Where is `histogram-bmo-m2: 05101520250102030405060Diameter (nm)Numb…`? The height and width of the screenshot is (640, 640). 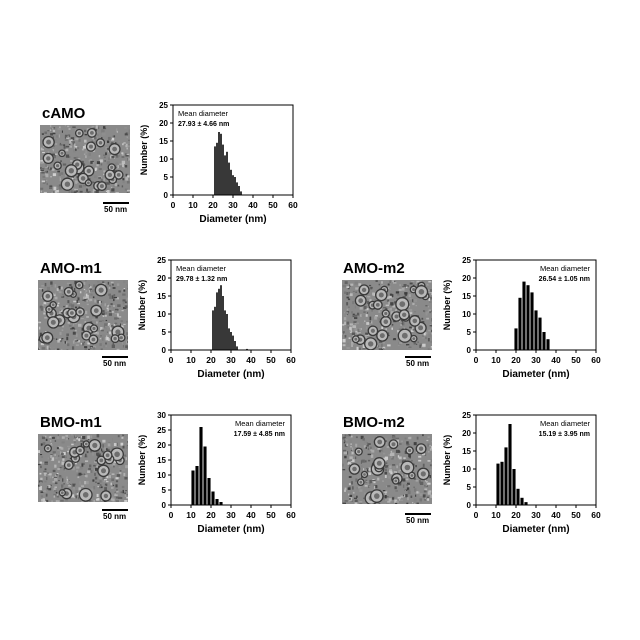 histogram-bmo-m2: 05101520250102030405060Diameter (nm)Numb… is located at coordinates (523, 477).